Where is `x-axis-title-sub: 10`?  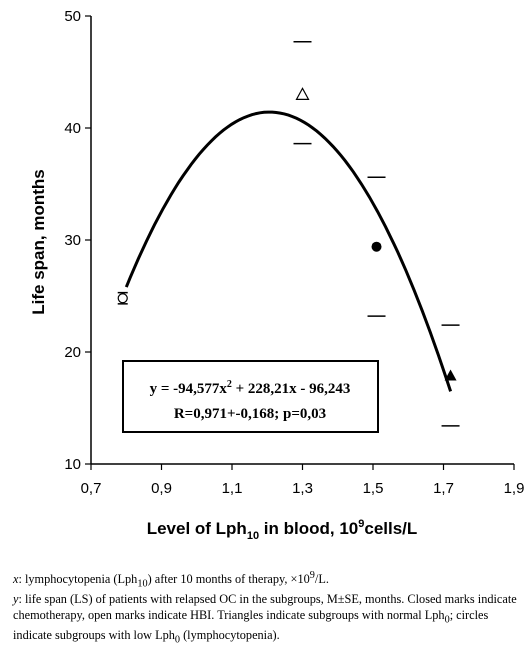
x-axis-title-sub: 10 is located at coordinates (253, 536).